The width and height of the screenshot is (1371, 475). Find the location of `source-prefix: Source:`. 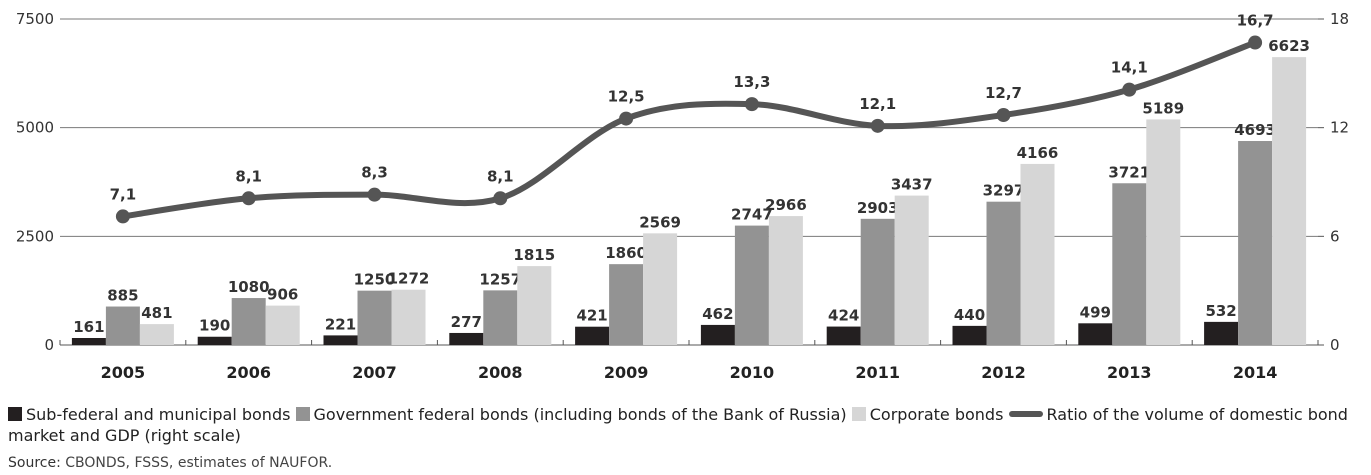

source-prefix: Source: is located at coordinates (34, 463).